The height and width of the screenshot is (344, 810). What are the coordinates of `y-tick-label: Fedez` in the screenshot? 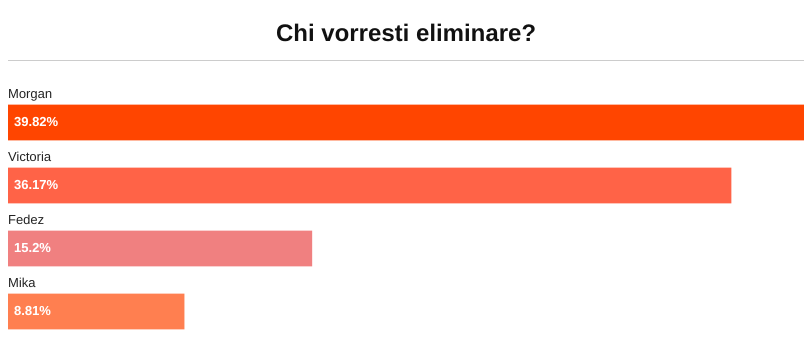 It's located at (26, 220).